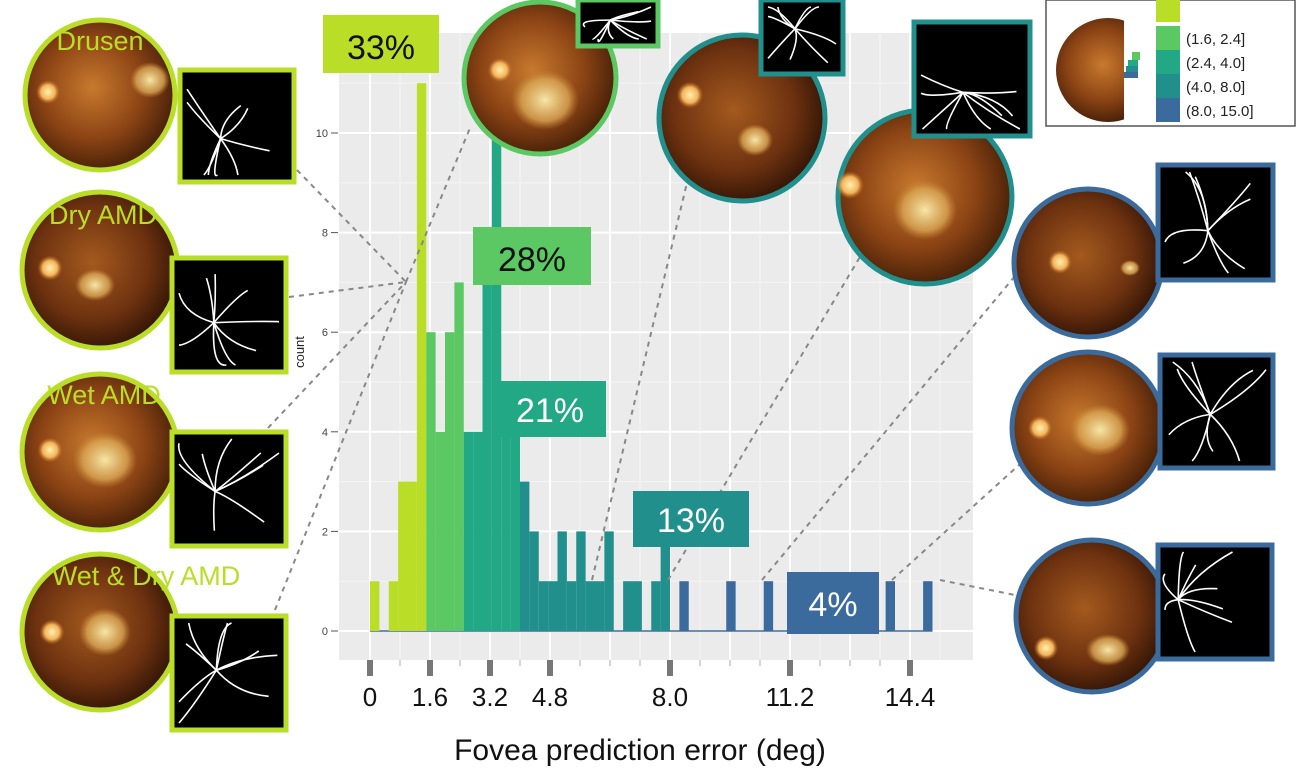 Image resolution: width=1301 pixels, height=775 pixels. I want to click on x-axis-tick-labels: 0 1.6 3.2 4.8 8.0 11.2 14.4, so click(649, 697).